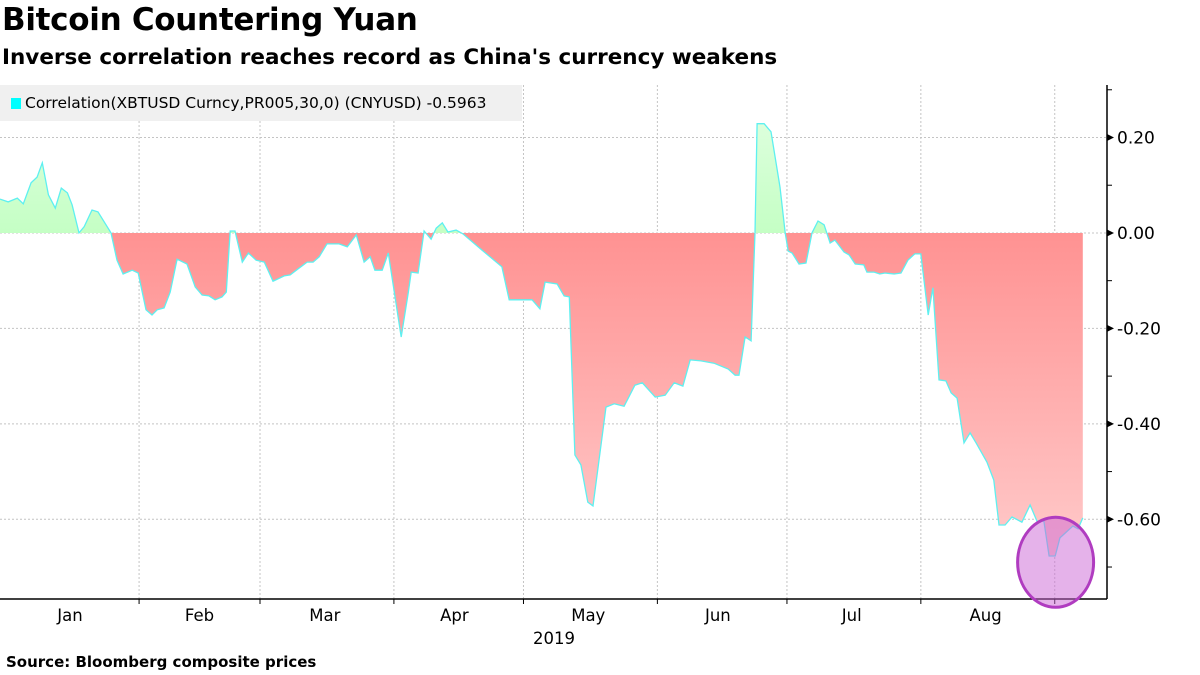 This screenshot has height=675, width=1200. I want to click on x-tick-label: Apr, so click(454, 615).